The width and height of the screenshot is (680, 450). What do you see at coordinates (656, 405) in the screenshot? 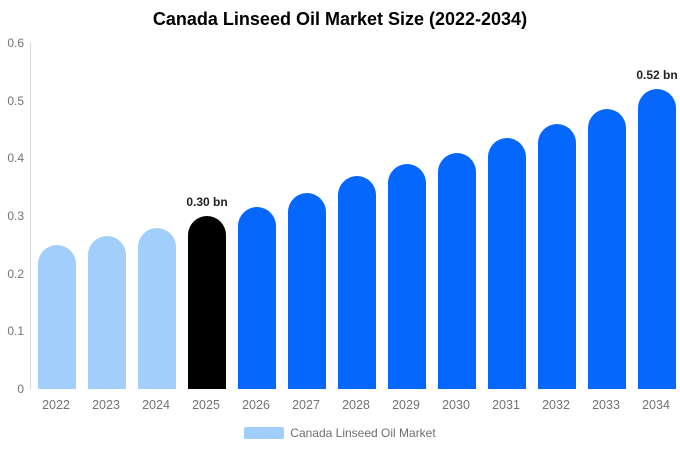
I see `x-axis-label-2034: 2034` at bounding box center [656, 405].